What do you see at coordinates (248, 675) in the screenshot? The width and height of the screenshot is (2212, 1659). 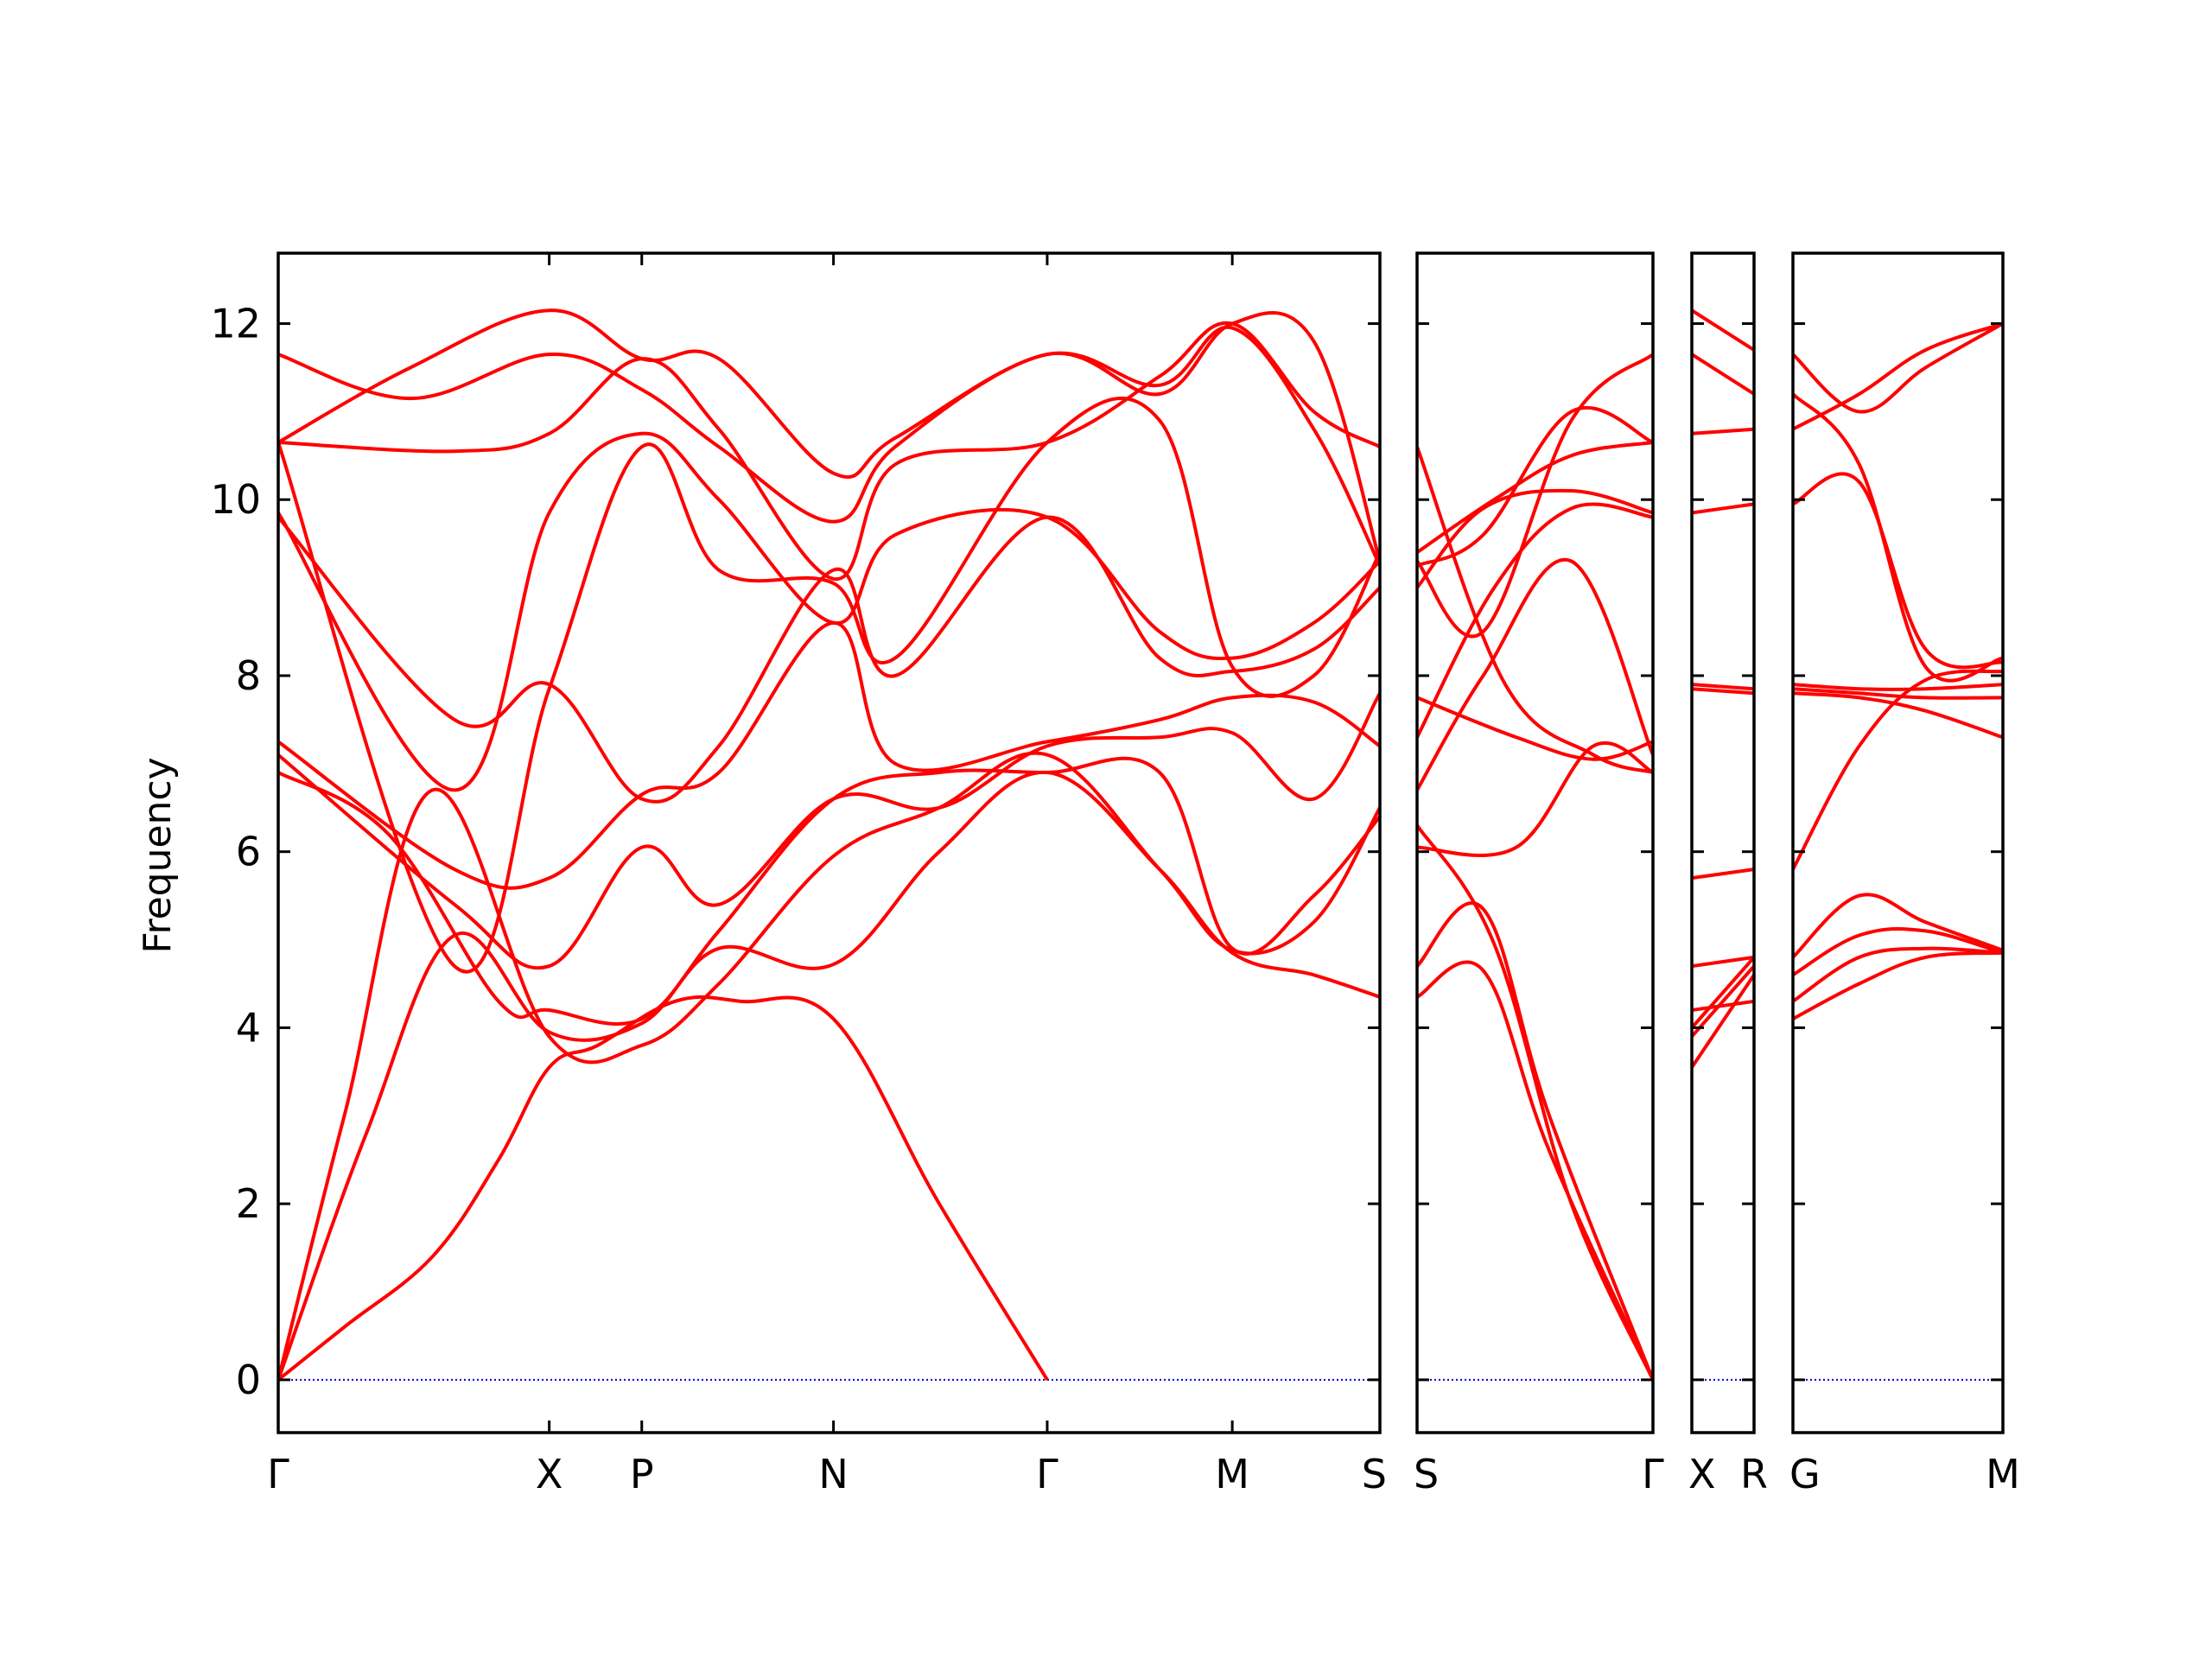 I see `y-tick-label: 8` at bounding box center [248, 675].